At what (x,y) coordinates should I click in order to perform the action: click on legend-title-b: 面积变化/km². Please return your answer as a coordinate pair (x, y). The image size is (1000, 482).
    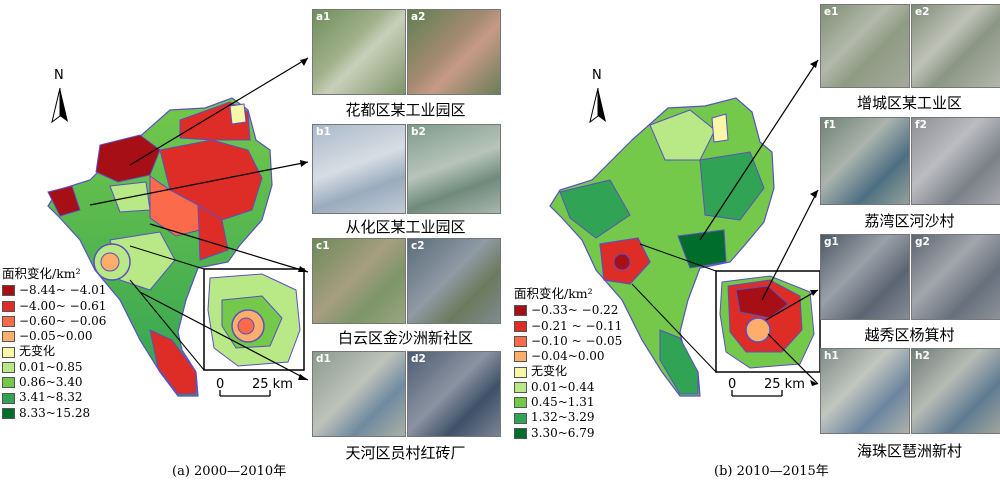
    Looking at the image, I should click on (553, 293).